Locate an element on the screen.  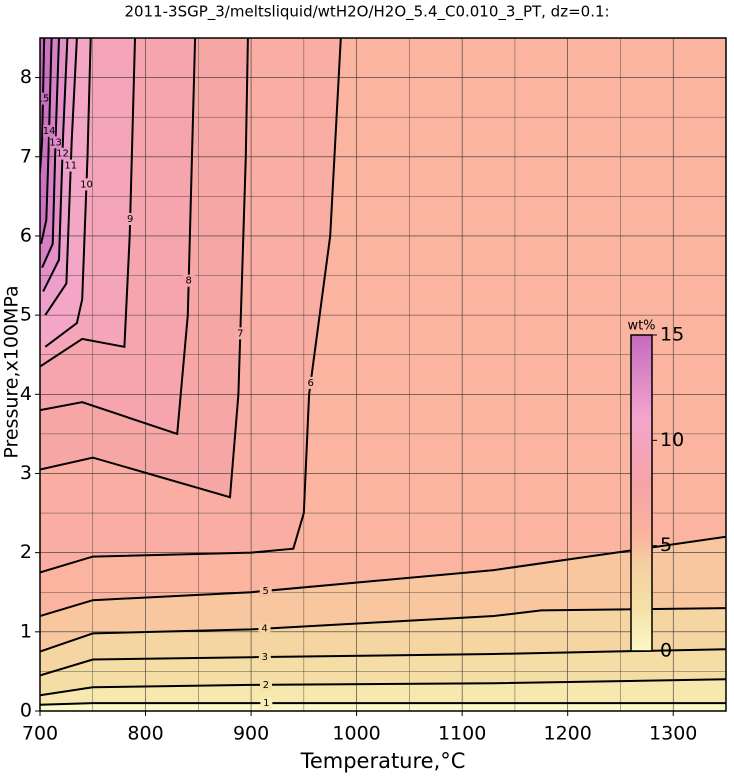
contour-label: 5 is located at coordinates (266, 591).